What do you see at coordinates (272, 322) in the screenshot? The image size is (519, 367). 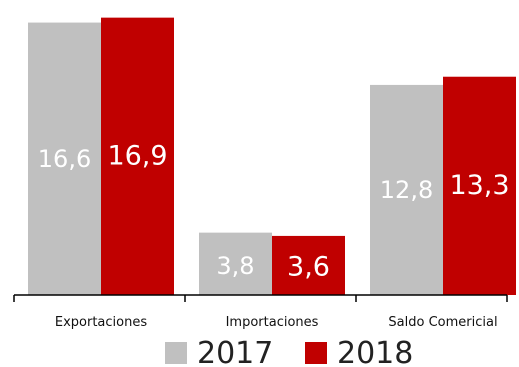 I see `category-label-1: Importaciones` at bounding box center [272, 322].